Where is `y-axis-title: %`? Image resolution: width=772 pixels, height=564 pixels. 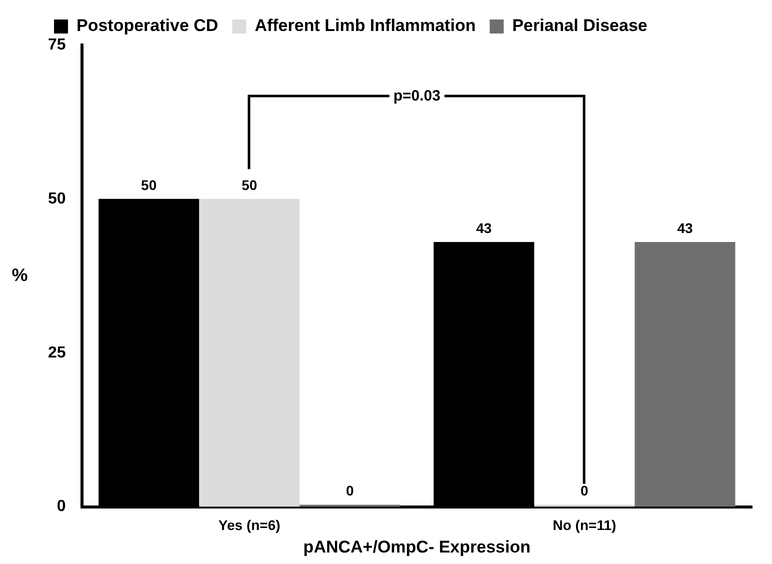 y-axis-title: % is located at coordinates (20, 274).